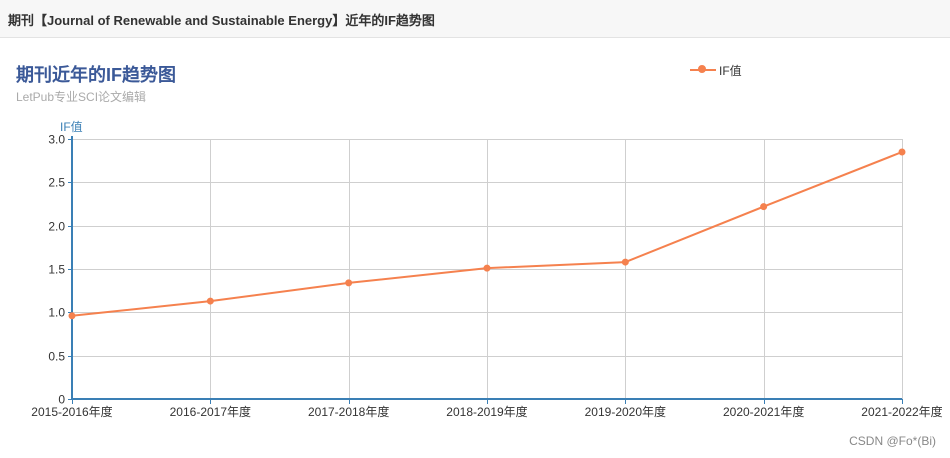 The height and width of the screenshot is (458, 950). What do you see at coordinates (71, 411) in the screenshot?
I see `x-tick-label: 2015-2016年度` at bounding box center [71, 411].